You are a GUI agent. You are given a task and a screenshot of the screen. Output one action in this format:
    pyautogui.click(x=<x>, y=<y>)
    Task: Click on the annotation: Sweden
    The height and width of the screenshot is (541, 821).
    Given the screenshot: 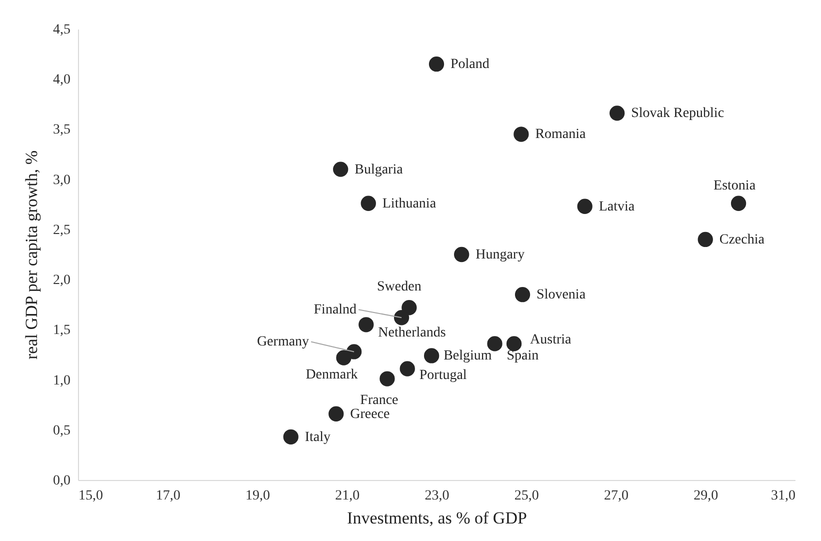 What is the action you would take?
    pyautogui.click(x=399, y=287)
    